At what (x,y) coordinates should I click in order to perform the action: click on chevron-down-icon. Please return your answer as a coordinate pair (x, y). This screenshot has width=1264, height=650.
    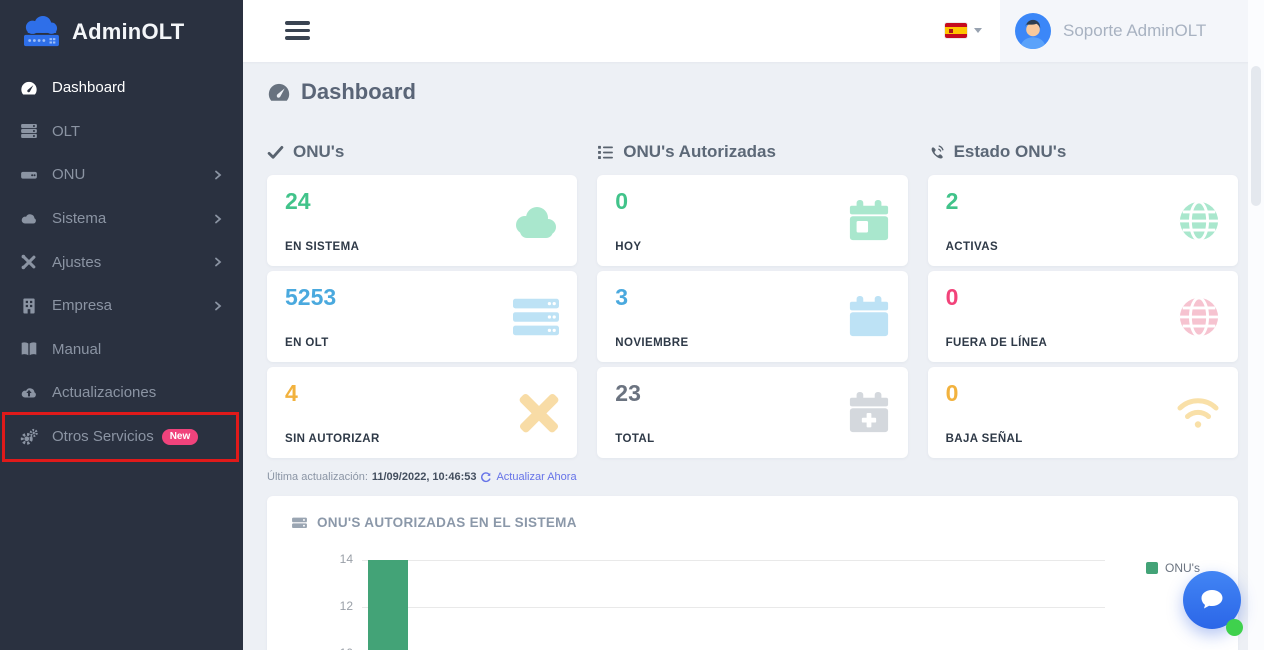
    Looking at the image, I should click on (978, 30).